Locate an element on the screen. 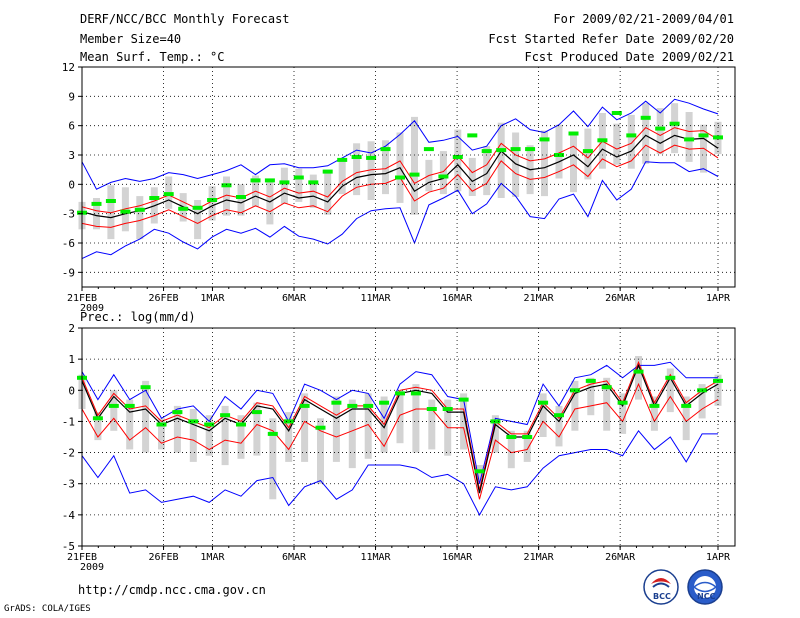 The image size is (800, 618). precipitation-ylabel: Prec.: log(mm/d) is located at coordinates (138, 317).